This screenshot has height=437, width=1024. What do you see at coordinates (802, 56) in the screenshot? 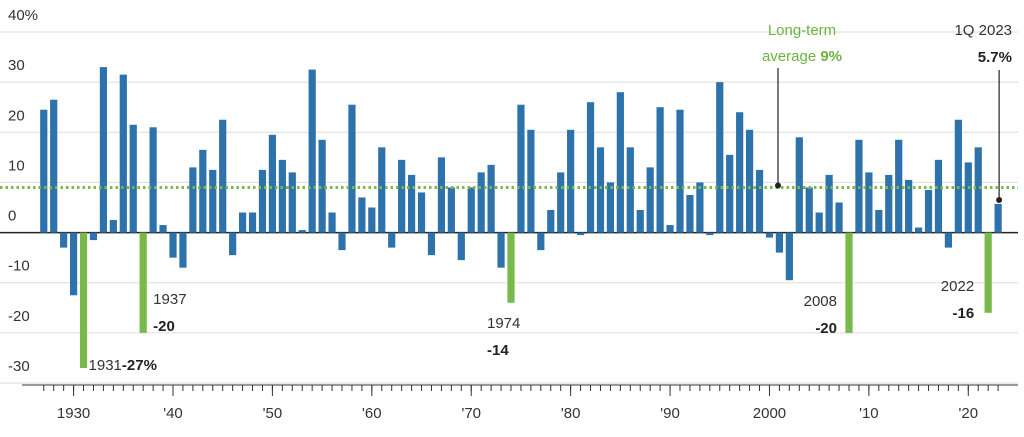
I see `average-label: average 9%` at bounding box center [802, 56].